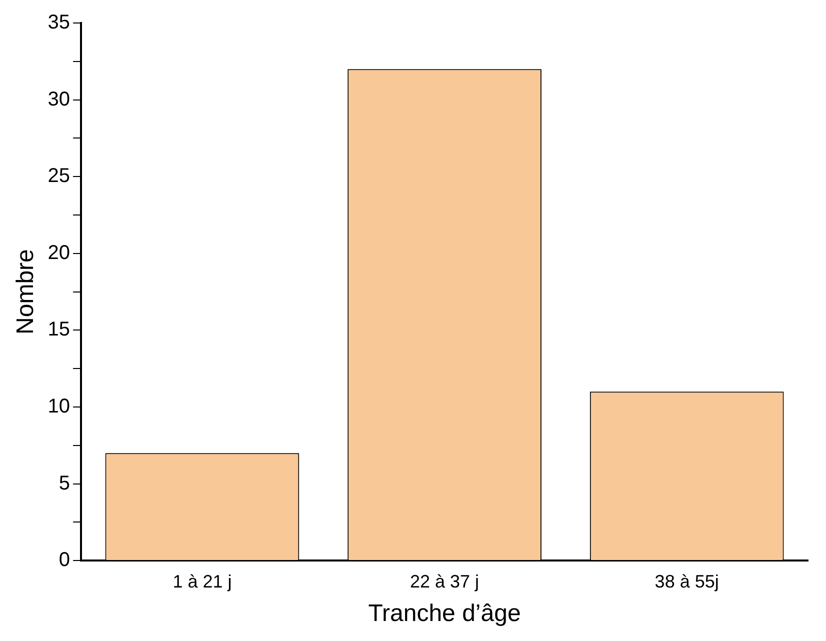 This screenshot has width=826, height=641. Describe the element at coordinates (59, 99) in the screenshot. I see `y-tick-label: 30` at that location.